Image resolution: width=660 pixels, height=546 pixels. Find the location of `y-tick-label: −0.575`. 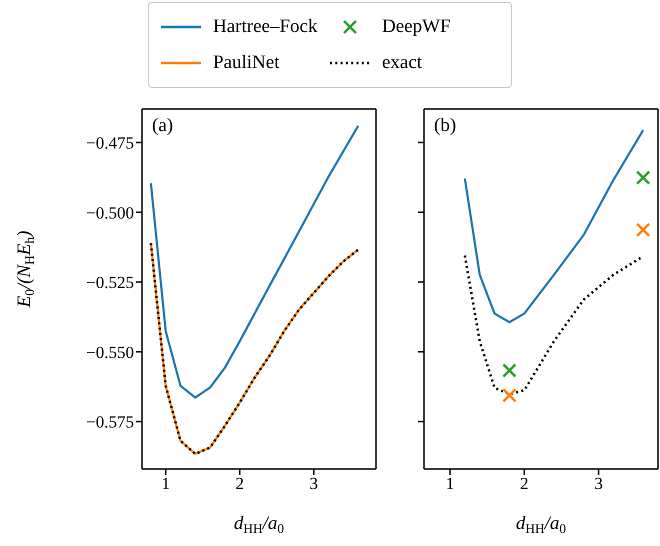

y-tick-label: −0.575 is located at coordinates (110, 422).